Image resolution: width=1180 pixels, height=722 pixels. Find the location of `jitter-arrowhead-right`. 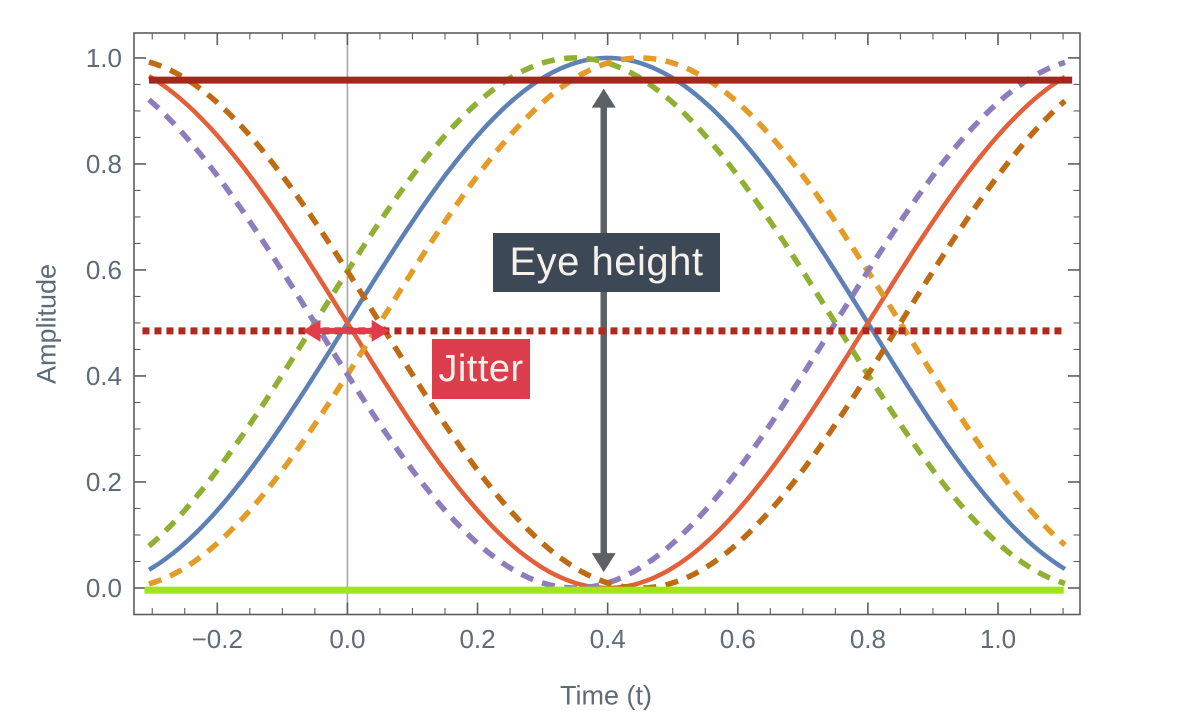

jitter-arrowhead-right is located at coordinates (380, 330).